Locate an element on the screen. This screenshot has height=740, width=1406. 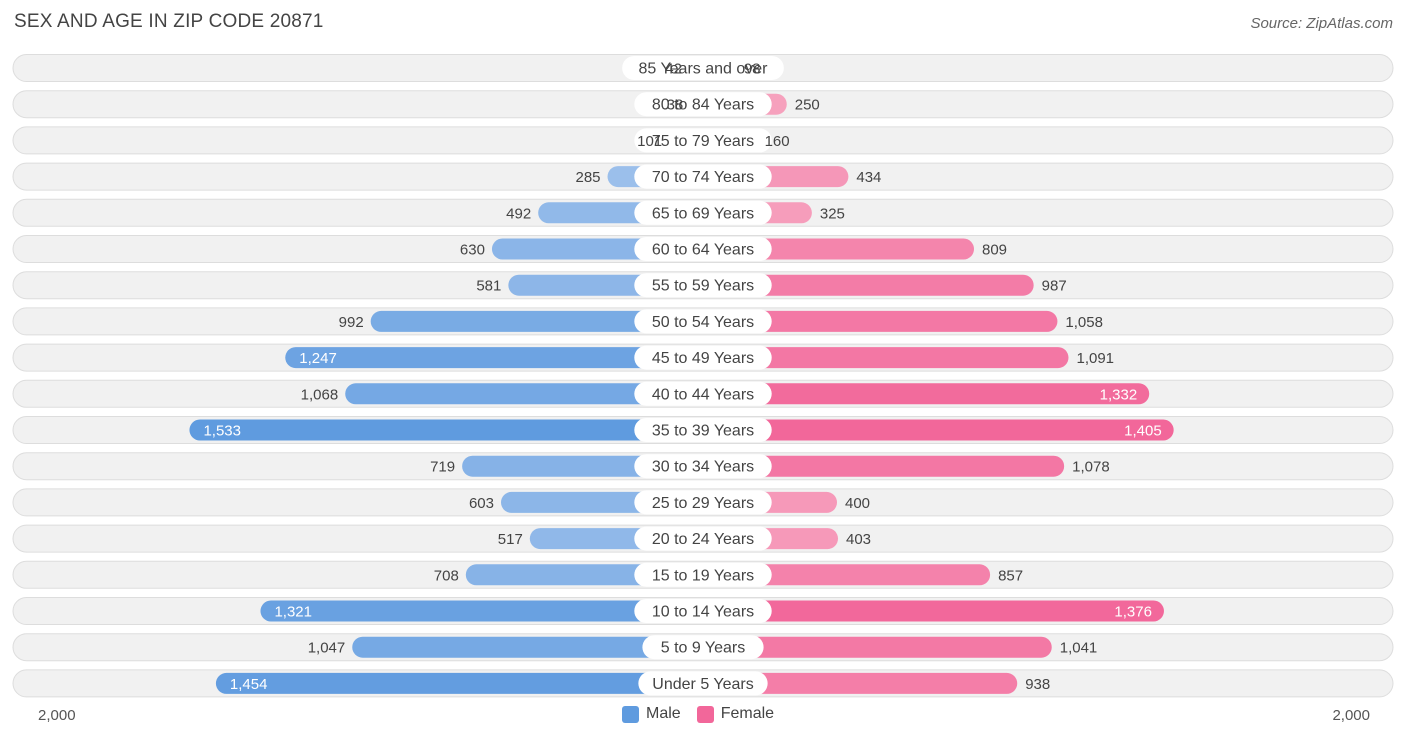
axis-left-label: 2,000 is located at coordinates (57, 715).